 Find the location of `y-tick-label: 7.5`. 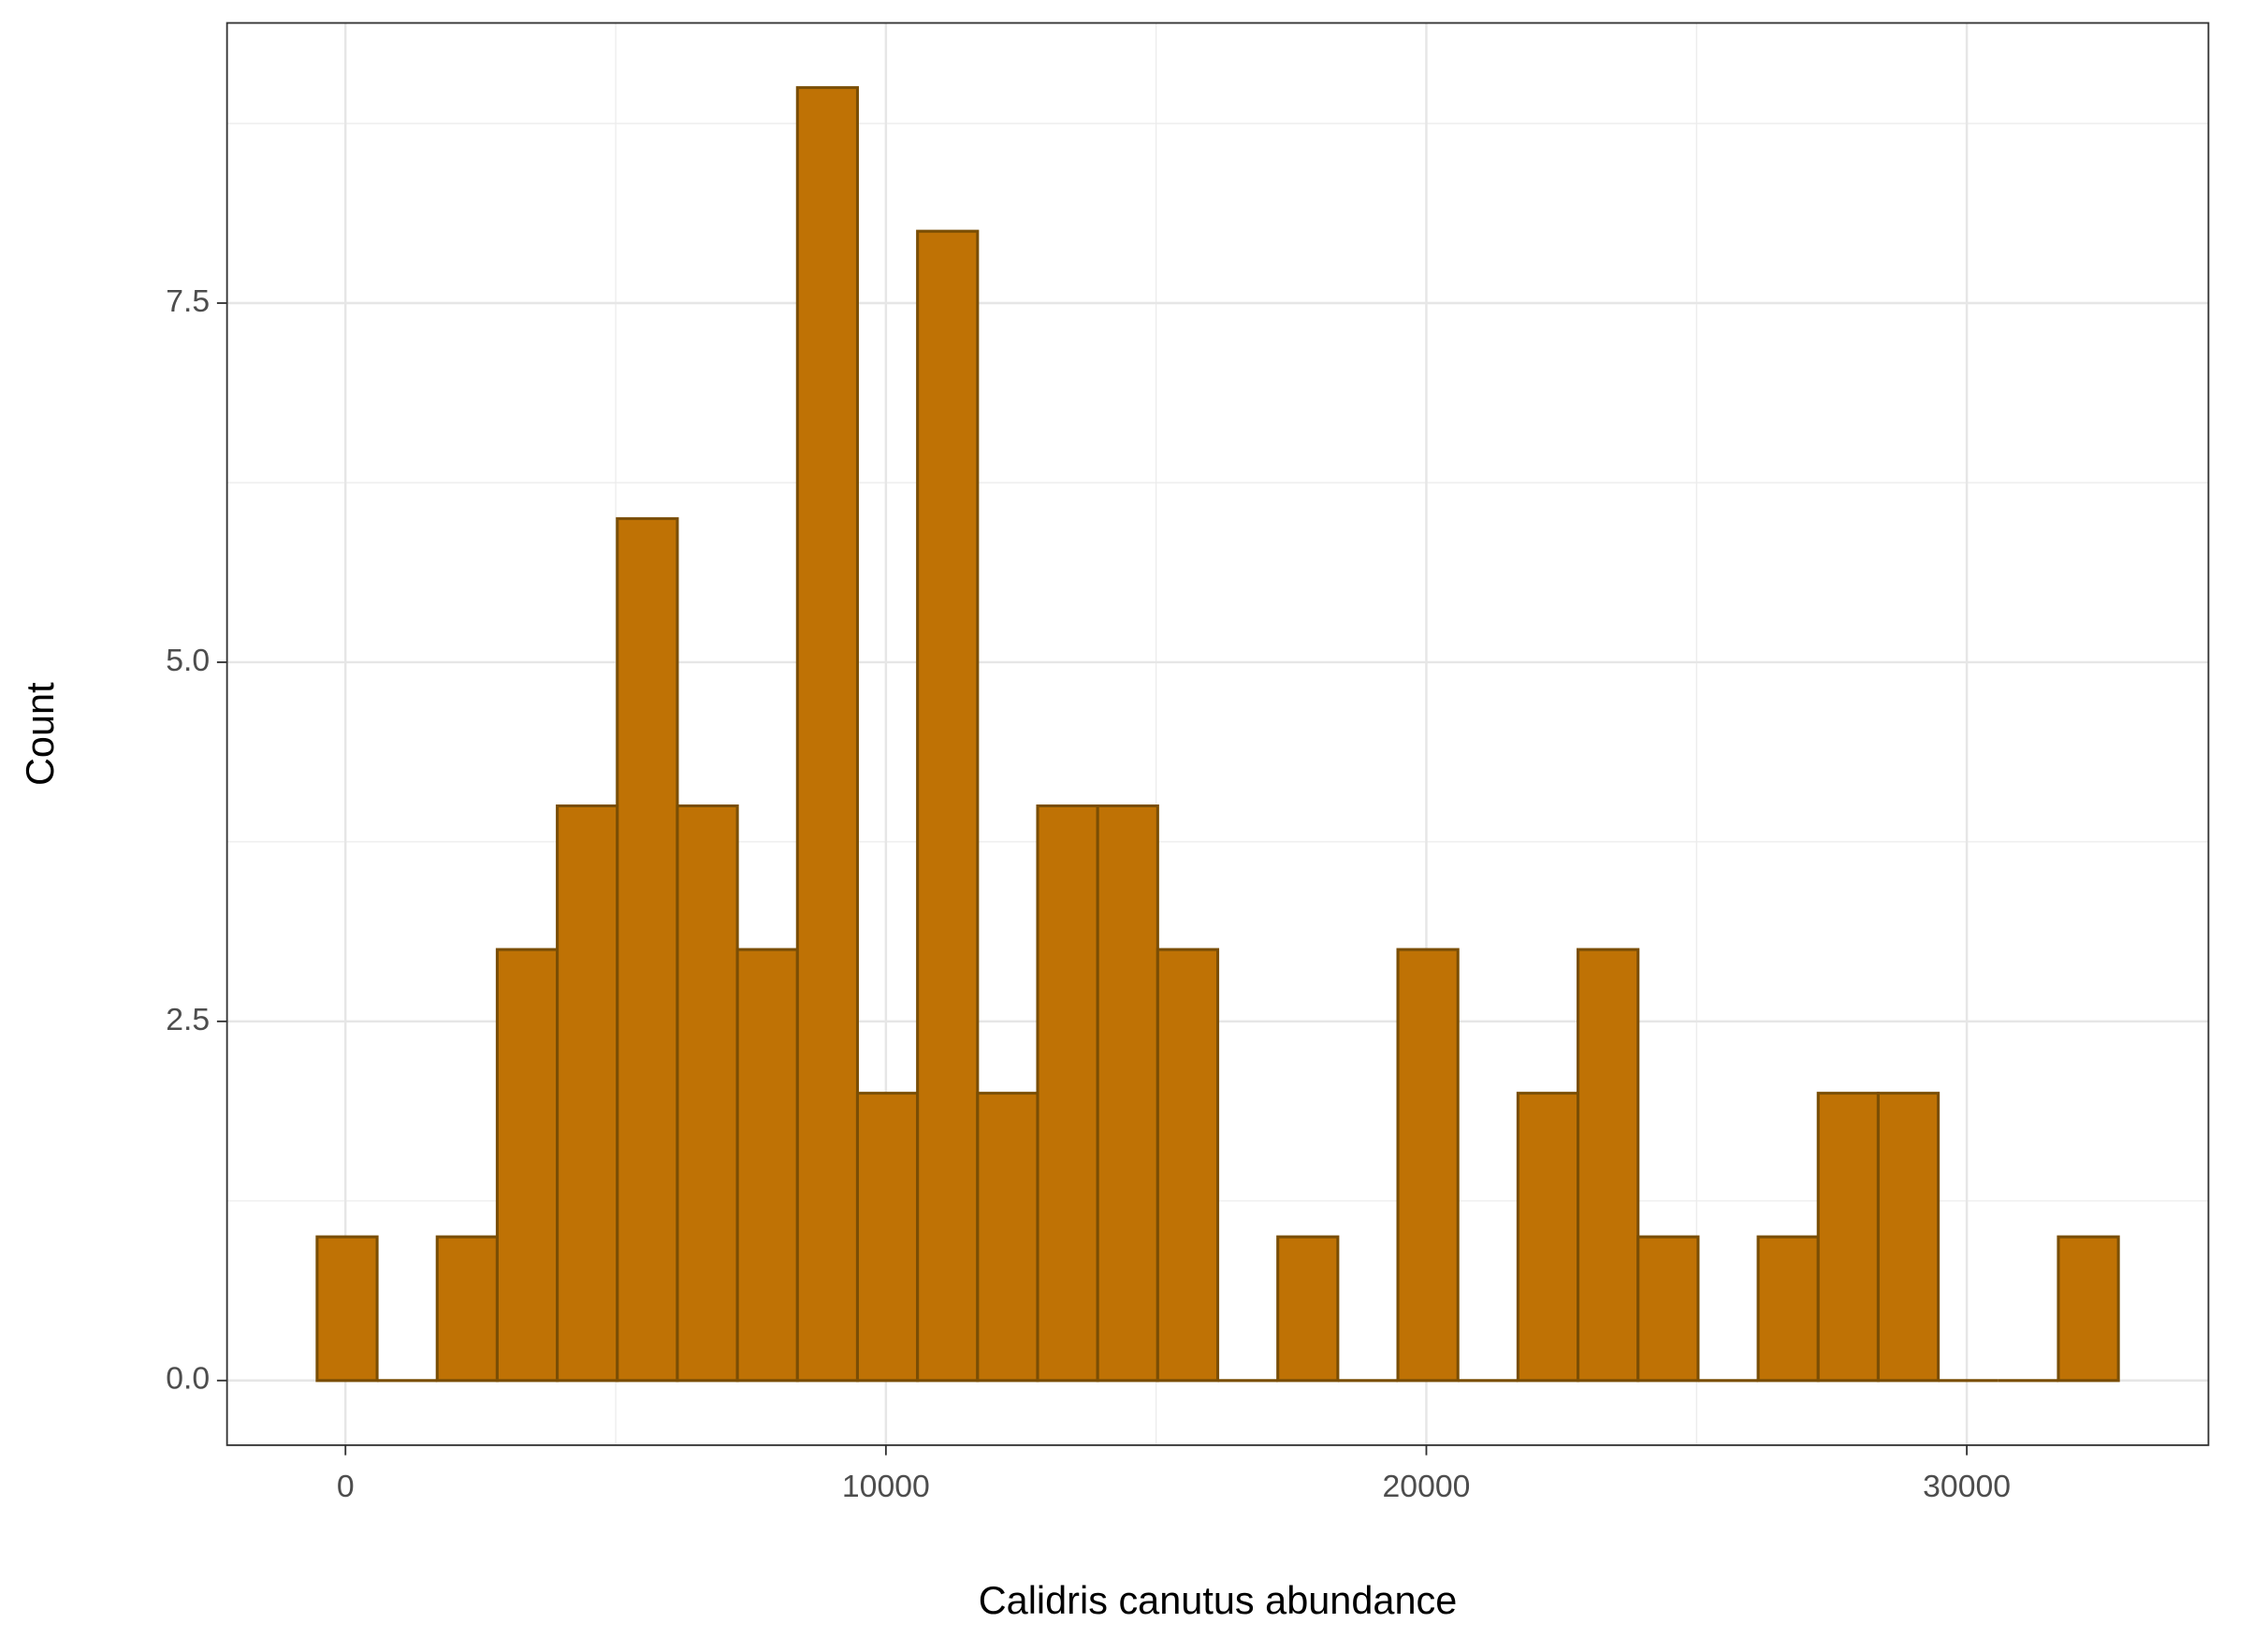

y-tick-label: 7.5 is located at coordinates (188, 301).